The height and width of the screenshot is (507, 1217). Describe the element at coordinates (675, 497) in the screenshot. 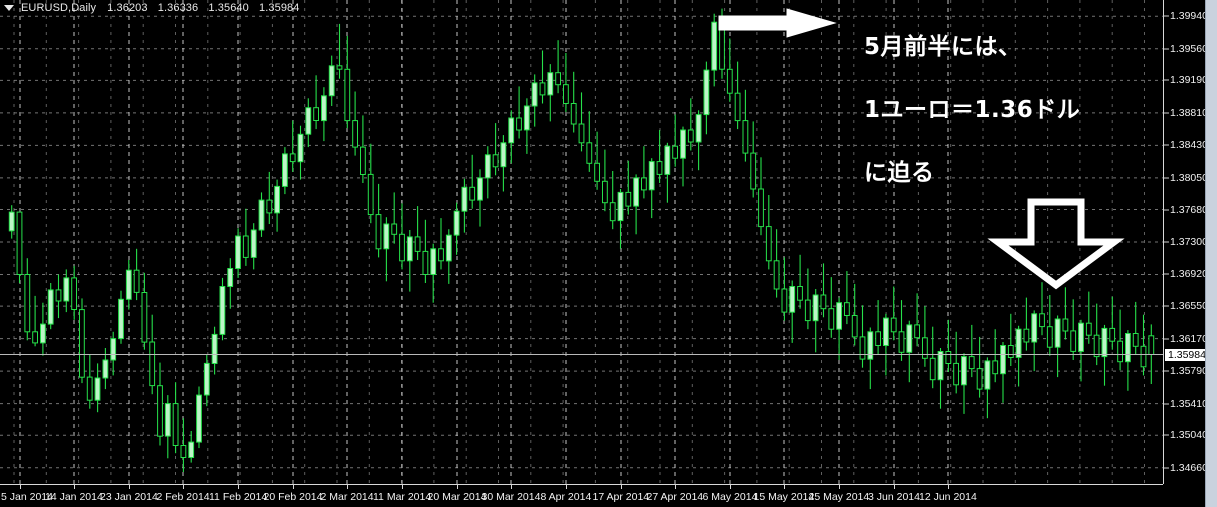

I see `time-tick-label: 27 Apr 2014` at that location.